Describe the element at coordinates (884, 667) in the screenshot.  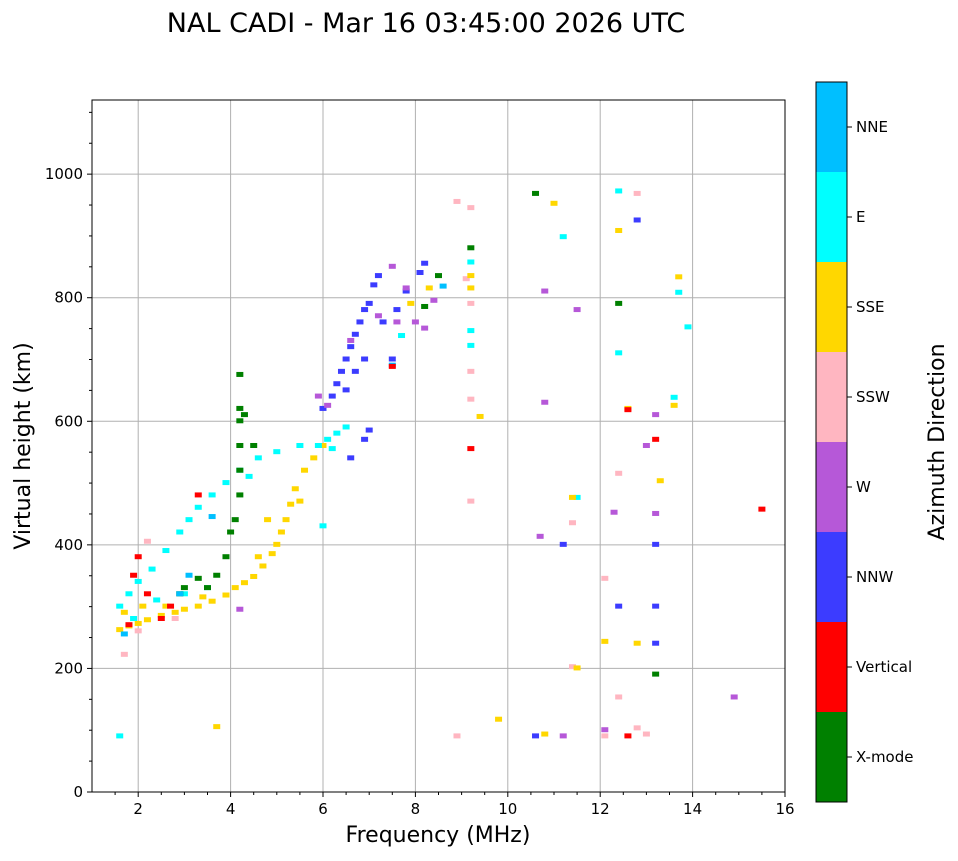
I see `colorbar-tick-label: Vertical` at that location.